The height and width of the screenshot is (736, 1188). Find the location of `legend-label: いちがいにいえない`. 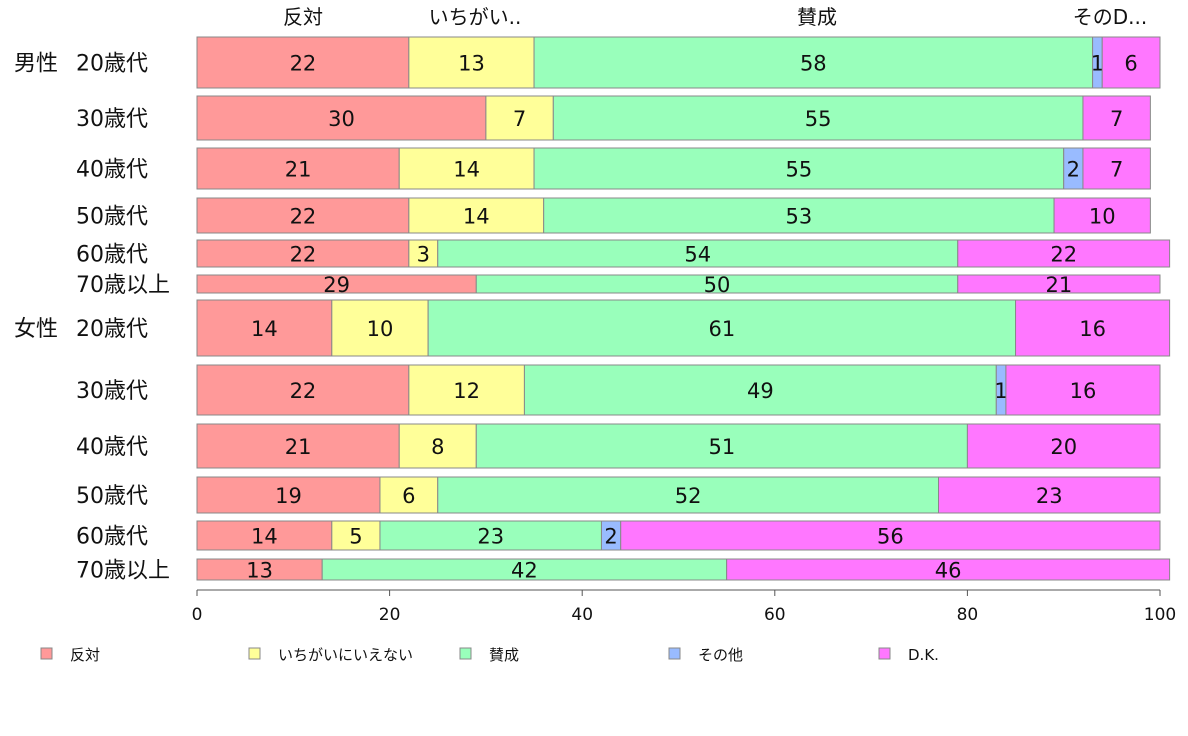

legend-label: いちがいにいえない is located at coordinates (345, 655).